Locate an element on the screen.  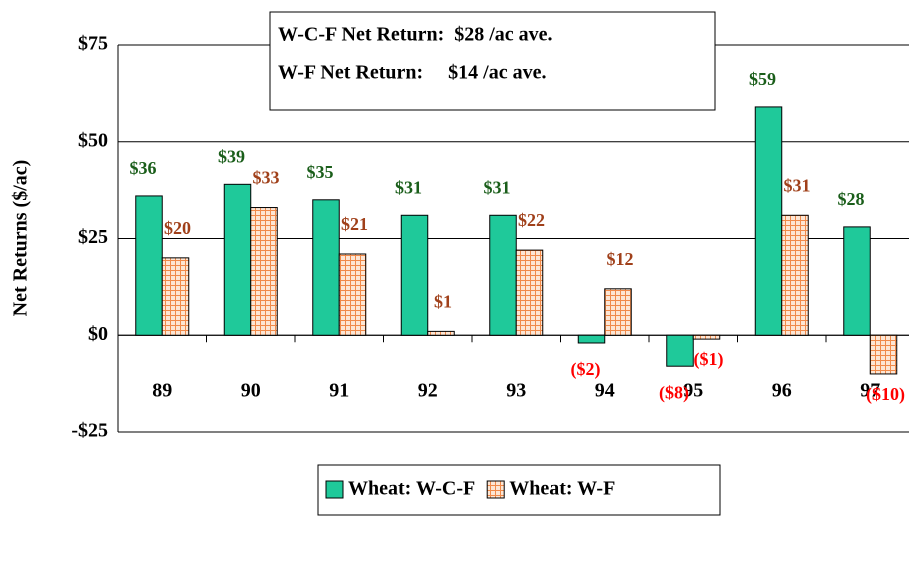
data-label: $28 is located at coordinates (851, 199).